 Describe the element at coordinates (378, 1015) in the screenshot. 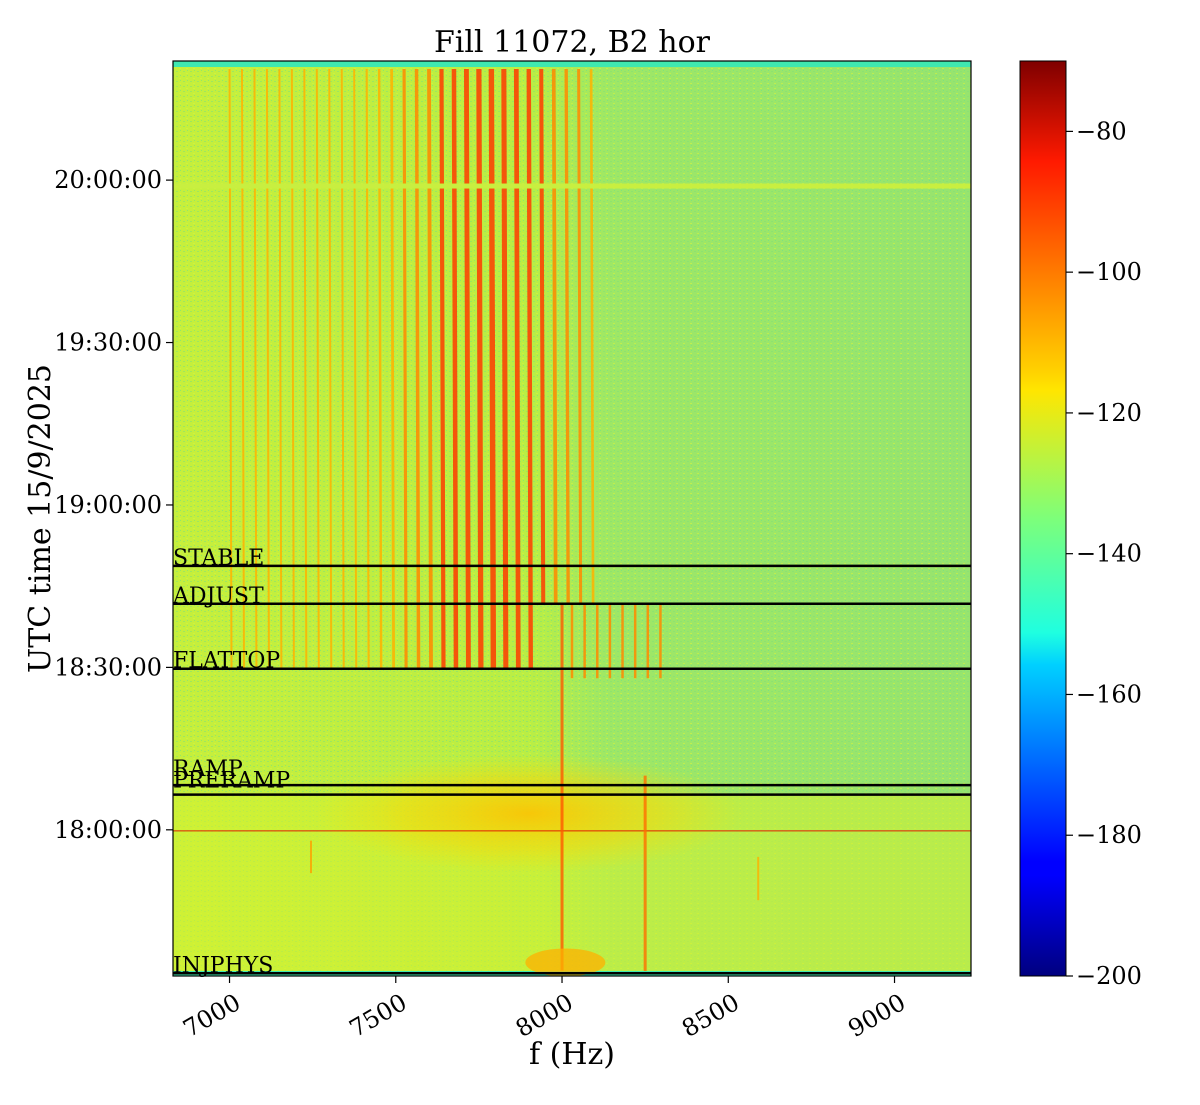

I see `x-tick-label: 7500` at that location.